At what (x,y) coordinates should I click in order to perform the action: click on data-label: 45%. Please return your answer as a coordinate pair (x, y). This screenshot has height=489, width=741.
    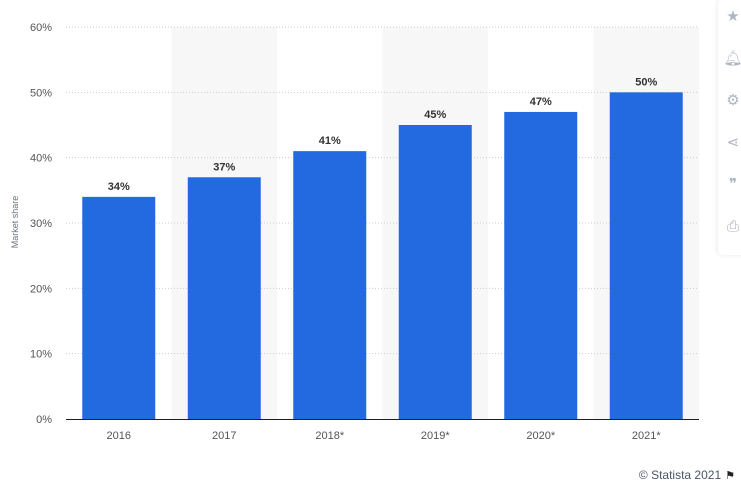
    Looking at the image, I should click on (435, 115).